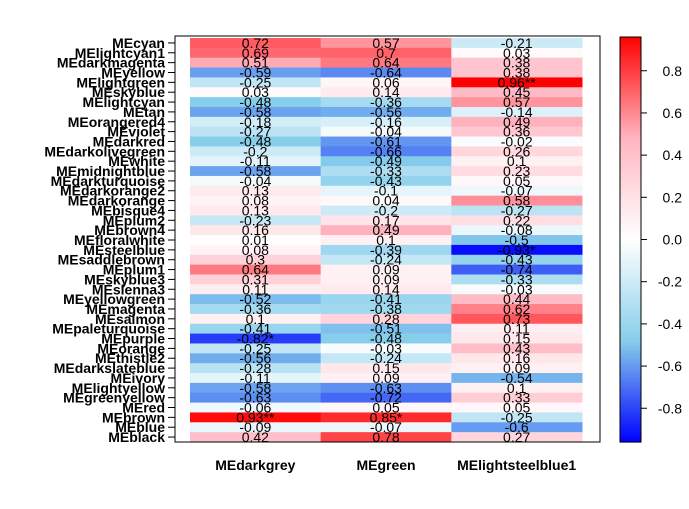  Describe the element at coordinates (119, 240) in the screenshot. I see `y-tick-label: MEfloralwhite` at that location.